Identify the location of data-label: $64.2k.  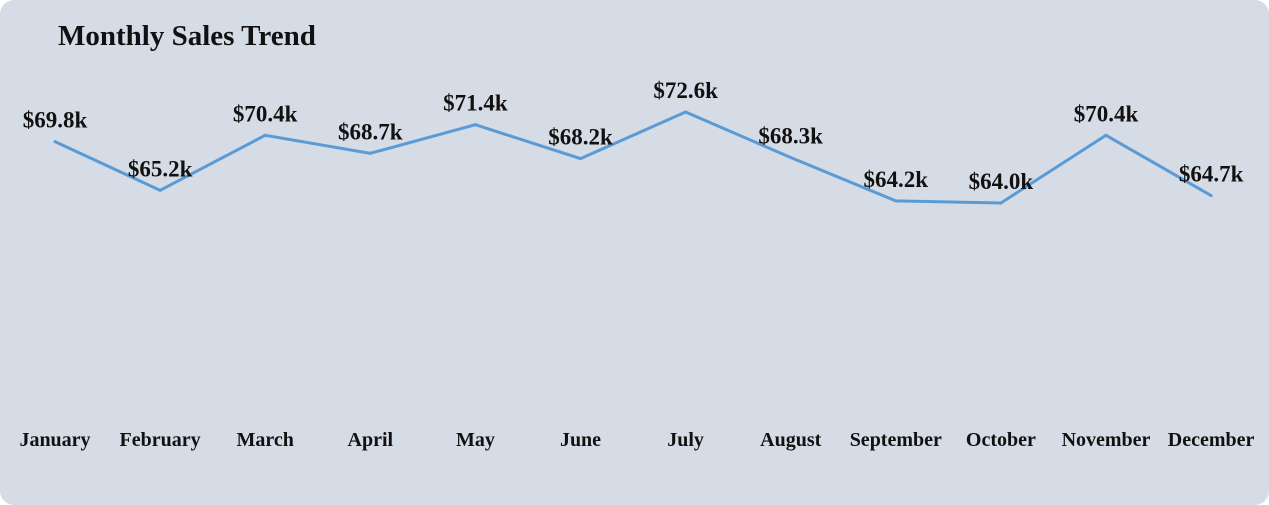
(896, 179).